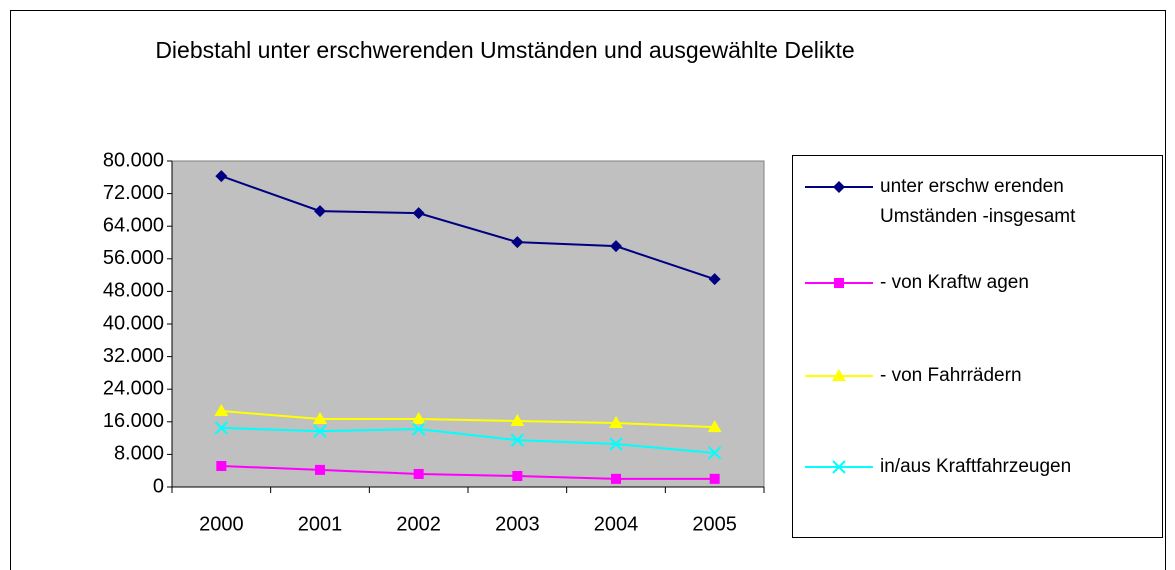  Describe the element at coordinates (133, 356) in the screenshot. I see `y-tick-label: 32.000` at that location.